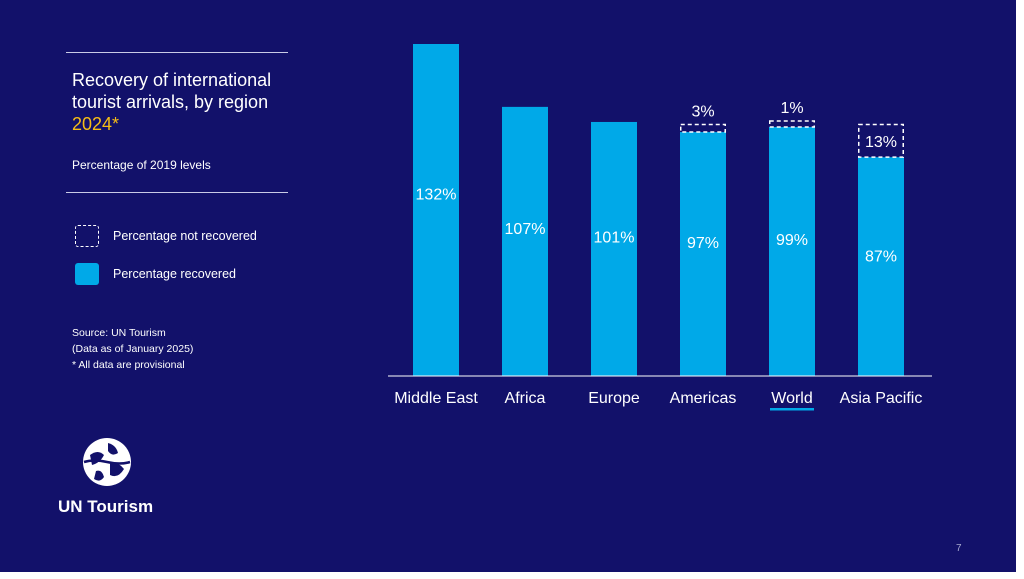 The image size is (1024, 579). What do you see at coordinates (436, 398) in the screenshot?
I see `category-label: Middle East` at bounding box center [436, 398].